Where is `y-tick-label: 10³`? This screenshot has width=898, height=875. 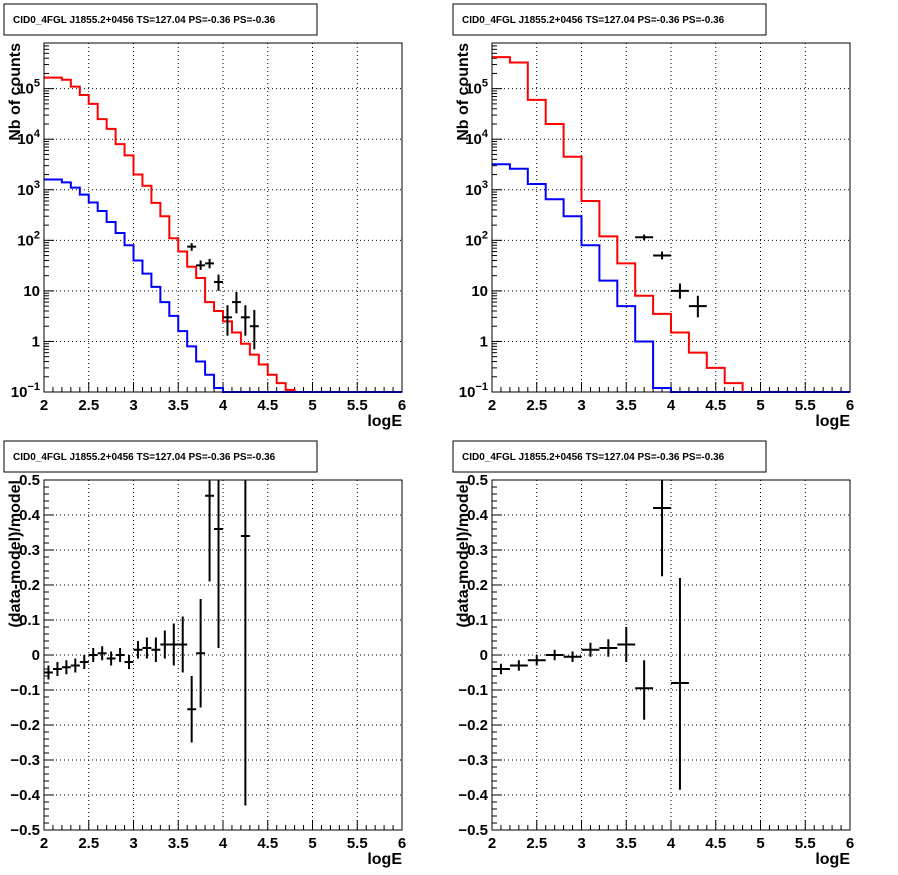
y-tick-label: 10³ is located at coordinates (476, 189).